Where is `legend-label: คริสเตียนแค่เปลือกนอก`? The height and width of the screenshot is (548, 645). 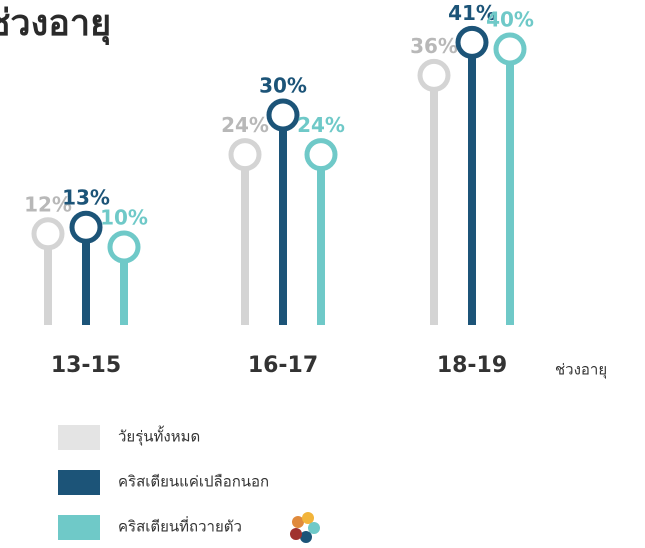
legend-label: คริสเตียนแค่เปลือกนอก is located at coordinates (193, 482).